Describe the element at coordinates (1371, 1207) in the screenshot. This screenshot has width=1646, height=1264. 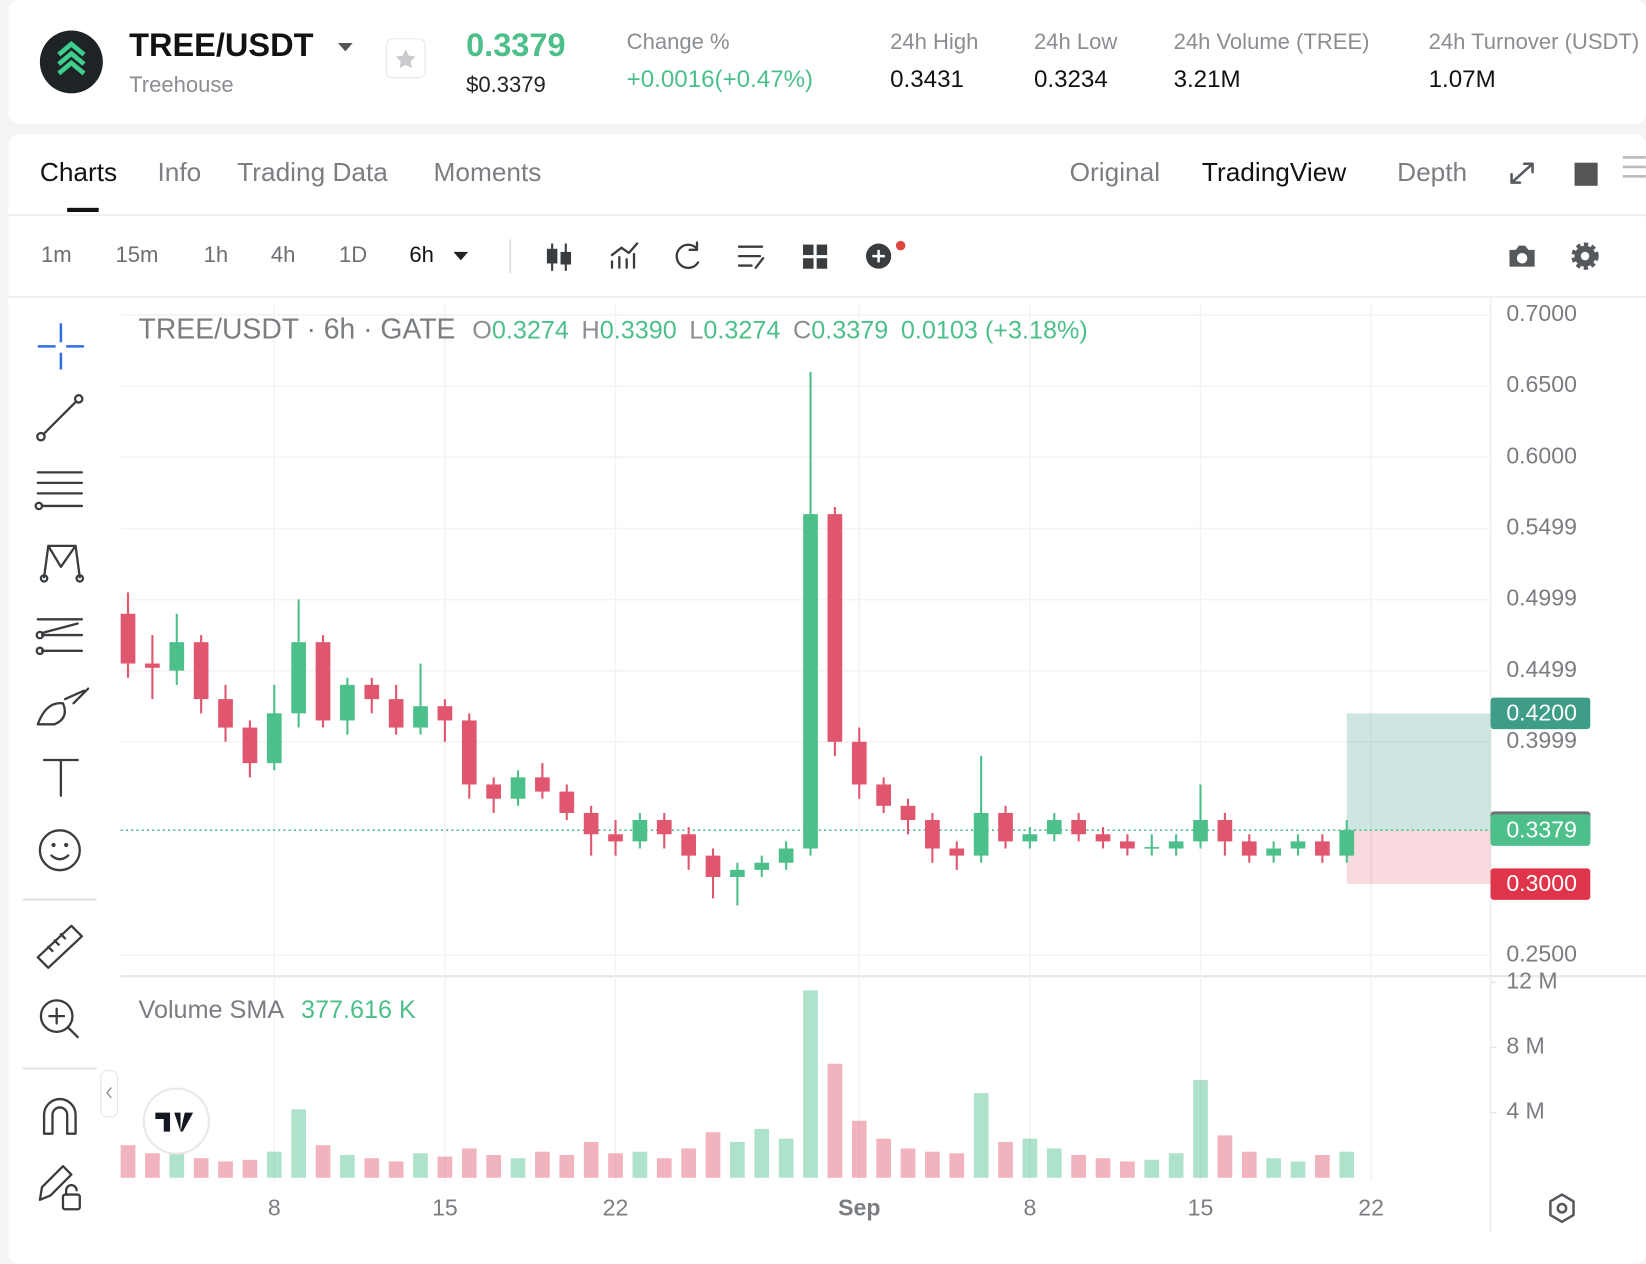
I see `x-tick-label: 22` at that location.